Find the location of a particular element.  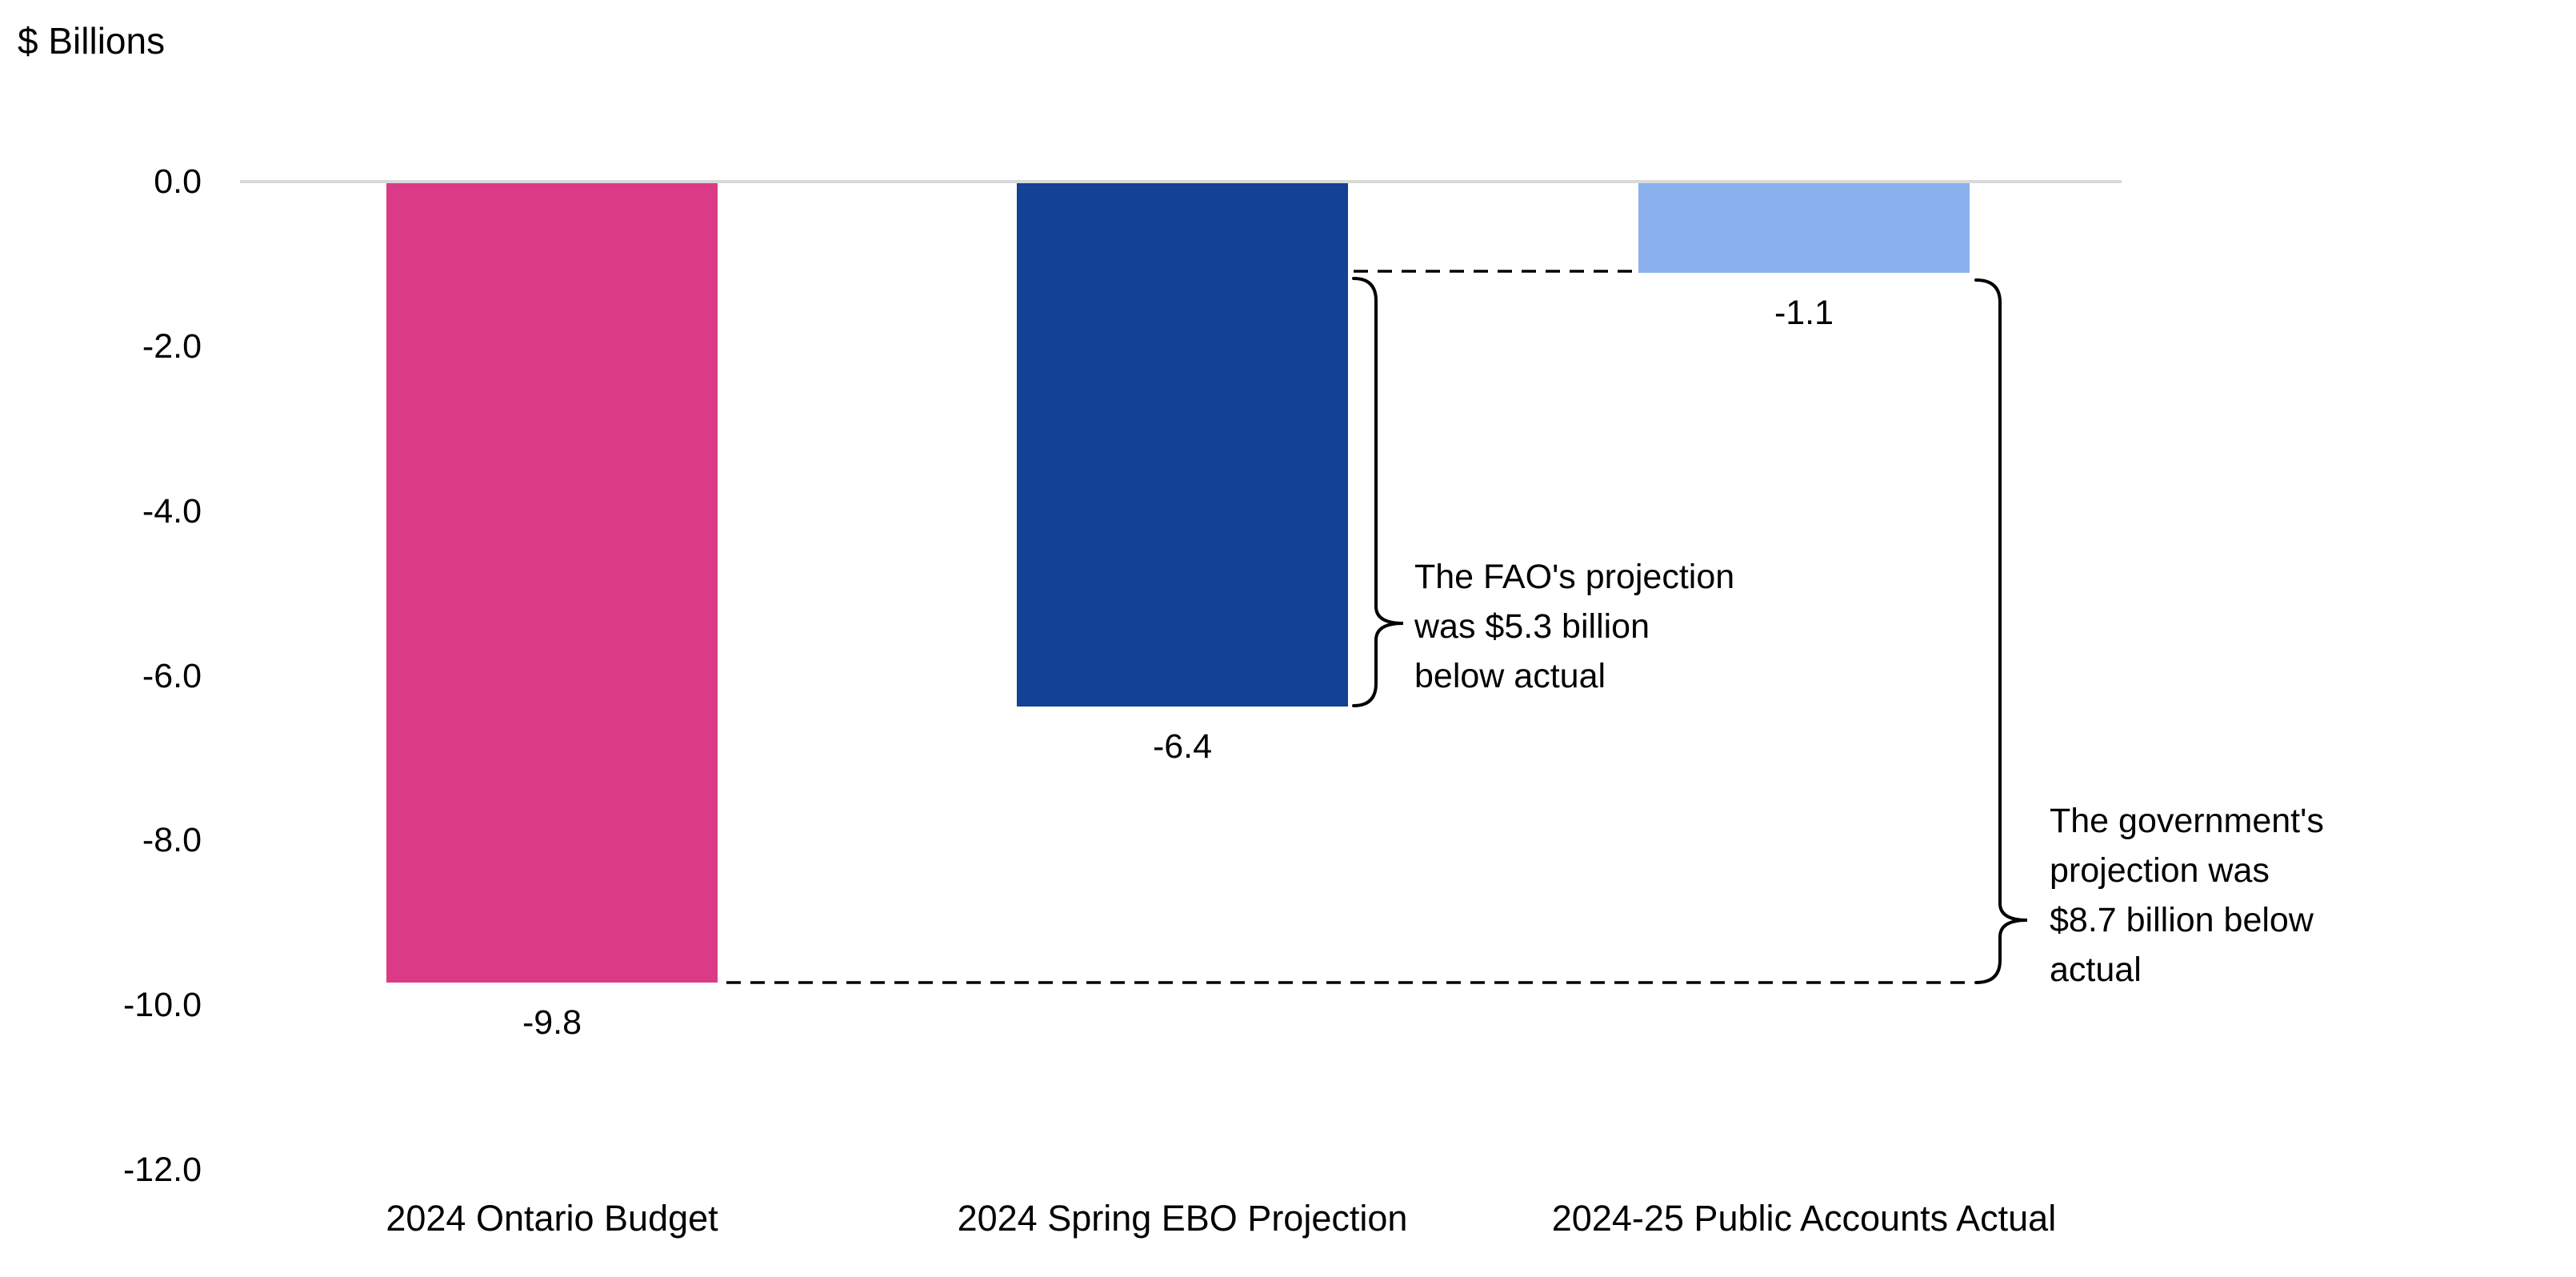

x-axis-label-budget: 2024 Ontario Budget is located at coordinates (552, 1218).